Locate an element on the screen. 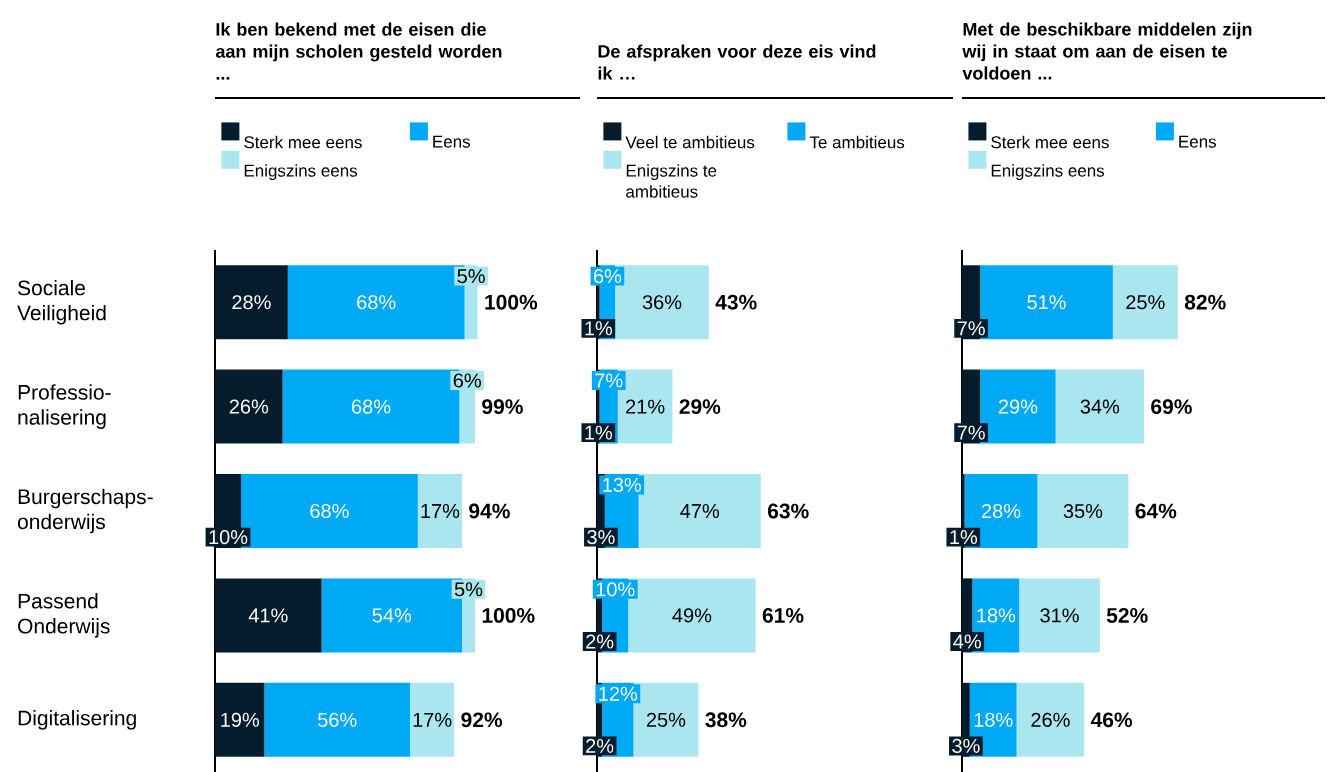 The width and height of the screenshot is (1338, 772). total-label: 92% is located at coordinates (482, 720).